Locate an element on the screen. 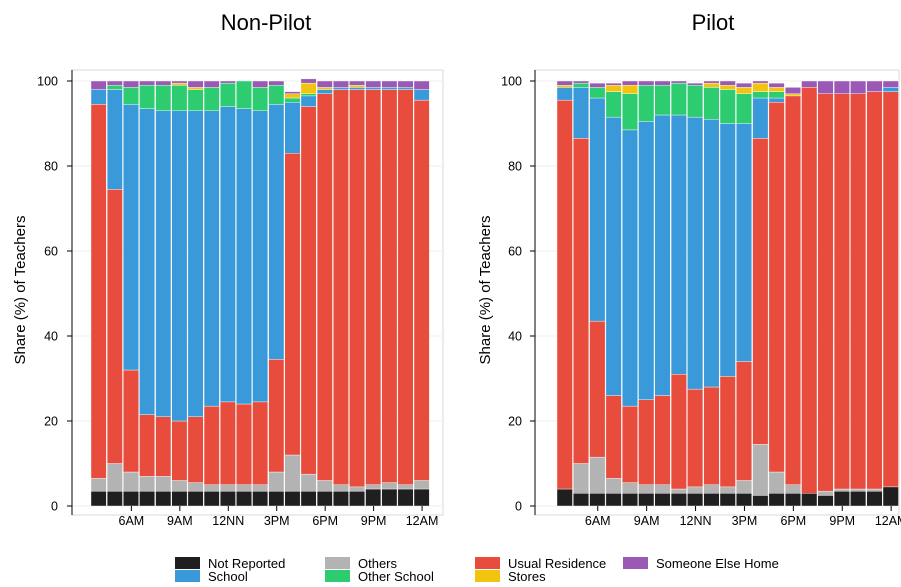 This screenshot has height=587, width=901. non-pilot-x-tick-label: 12NN is located at coordinates (228, 521).